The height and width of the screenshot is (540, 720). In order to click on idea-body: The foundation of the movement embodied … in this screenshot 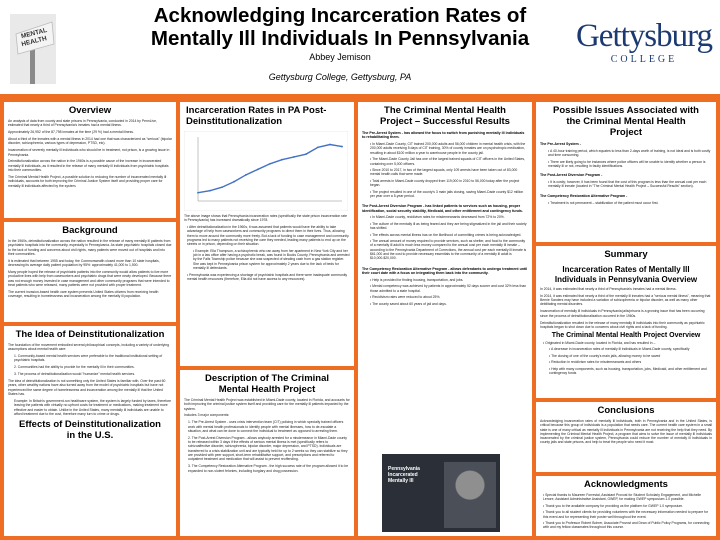, I will do `click(90, 379)`.